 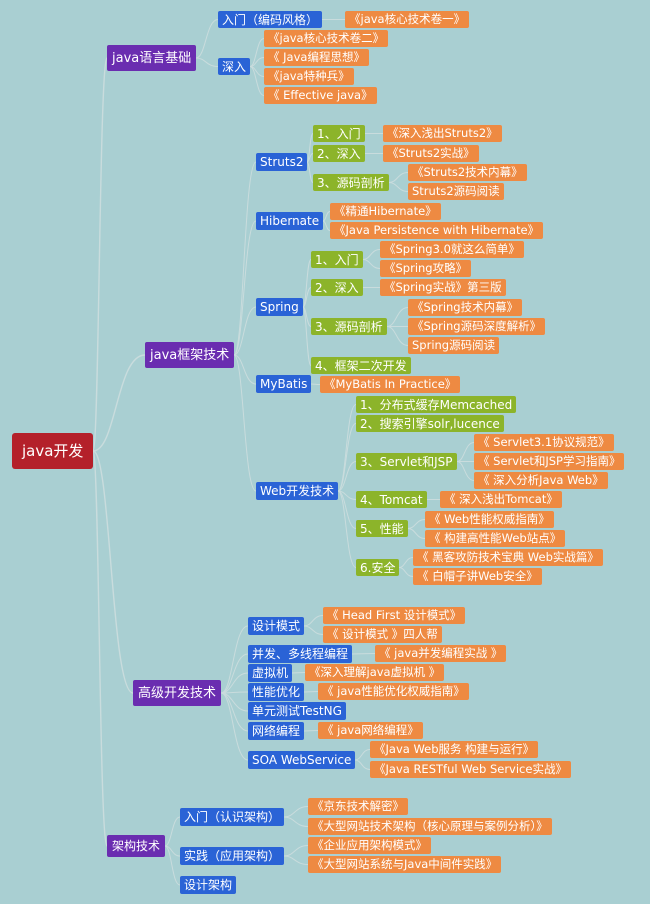 I want to click on book-node: 《 java并发编程实战 》, so click(x=441, y=653).